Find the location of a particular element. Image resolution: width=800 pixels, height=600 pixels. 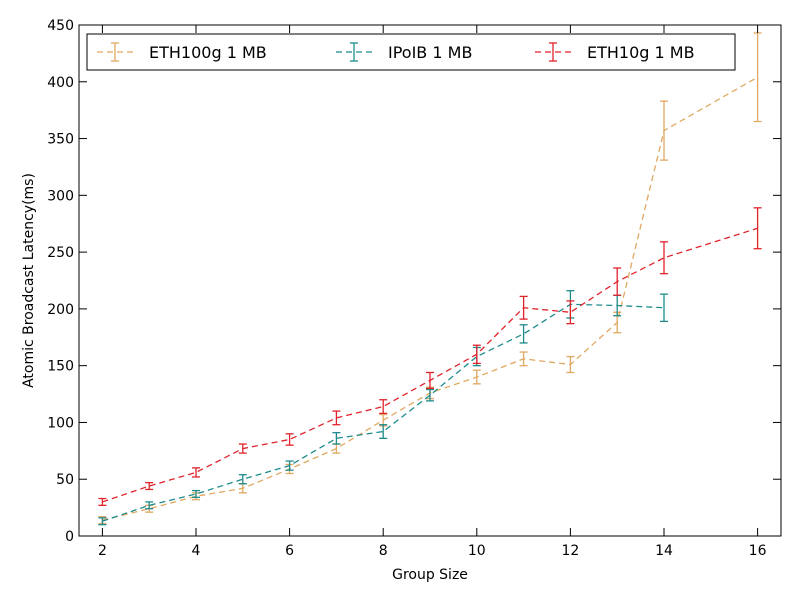

legend: ETH100g 1 MB IPoIB 1 MB ETH10g 1 MB is located at coordinates (411, 52).